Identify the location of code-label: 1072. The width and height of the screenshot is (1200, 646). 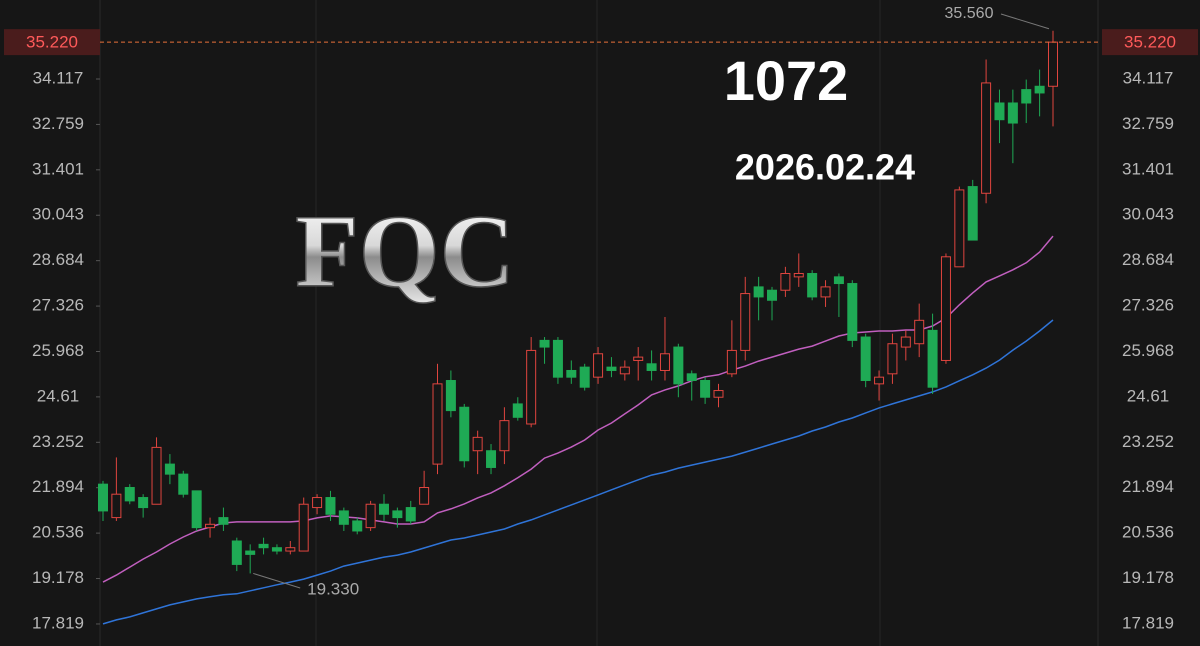
(786, 80).